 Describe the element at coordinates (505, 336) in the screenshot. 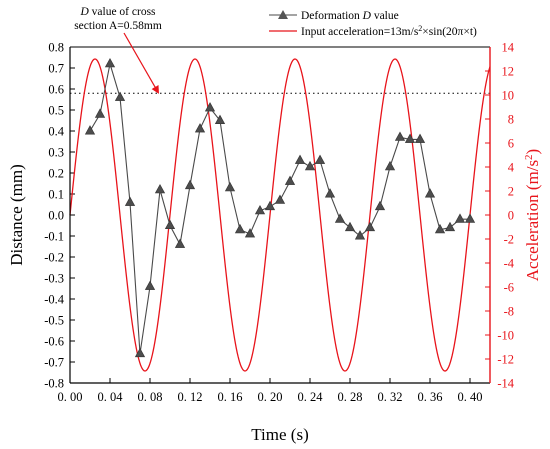

I see `right-tick-label: -10` at that location.